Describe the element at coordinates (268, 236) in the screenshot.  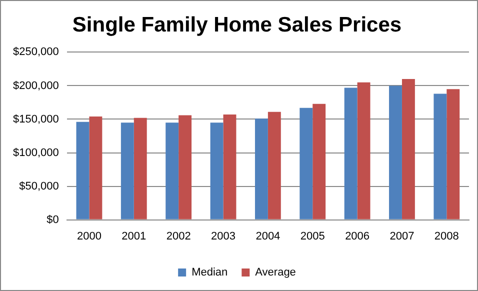
I see `x-tick-label: 2004` at that location.